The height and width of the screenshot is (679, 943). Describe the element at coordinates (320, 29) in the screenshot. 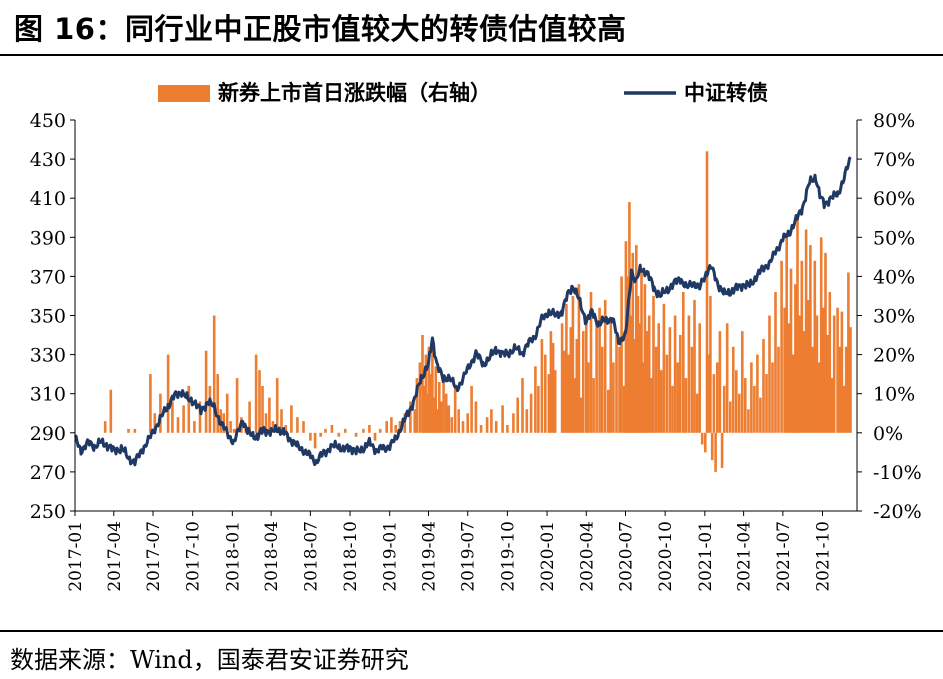

I see `page-title: 图 16：同行业中正股市值较大的转债估值较高` at that location.